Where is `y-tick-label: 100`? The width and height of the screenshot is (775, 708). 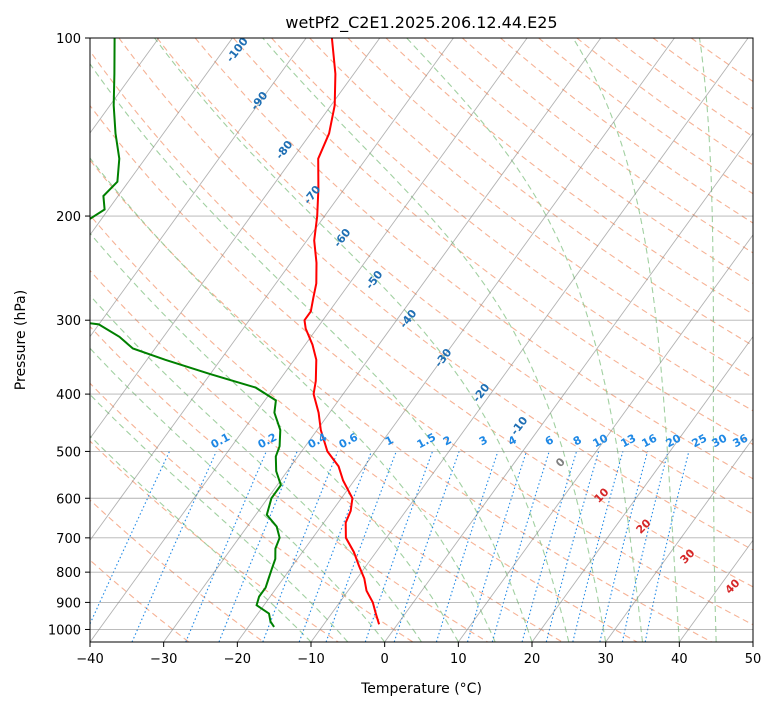
y-tick-label: 100 is located at coordinates (68, 39).